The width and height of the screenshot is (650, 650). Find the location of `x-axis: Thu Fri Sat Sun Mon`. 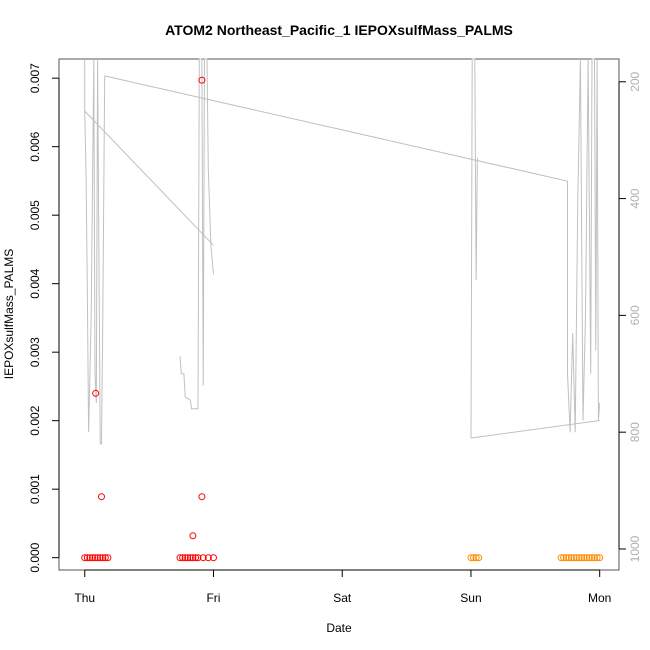

x-axis: Thu Fri Sat Sun Mon is located at coordinates (342, 587).